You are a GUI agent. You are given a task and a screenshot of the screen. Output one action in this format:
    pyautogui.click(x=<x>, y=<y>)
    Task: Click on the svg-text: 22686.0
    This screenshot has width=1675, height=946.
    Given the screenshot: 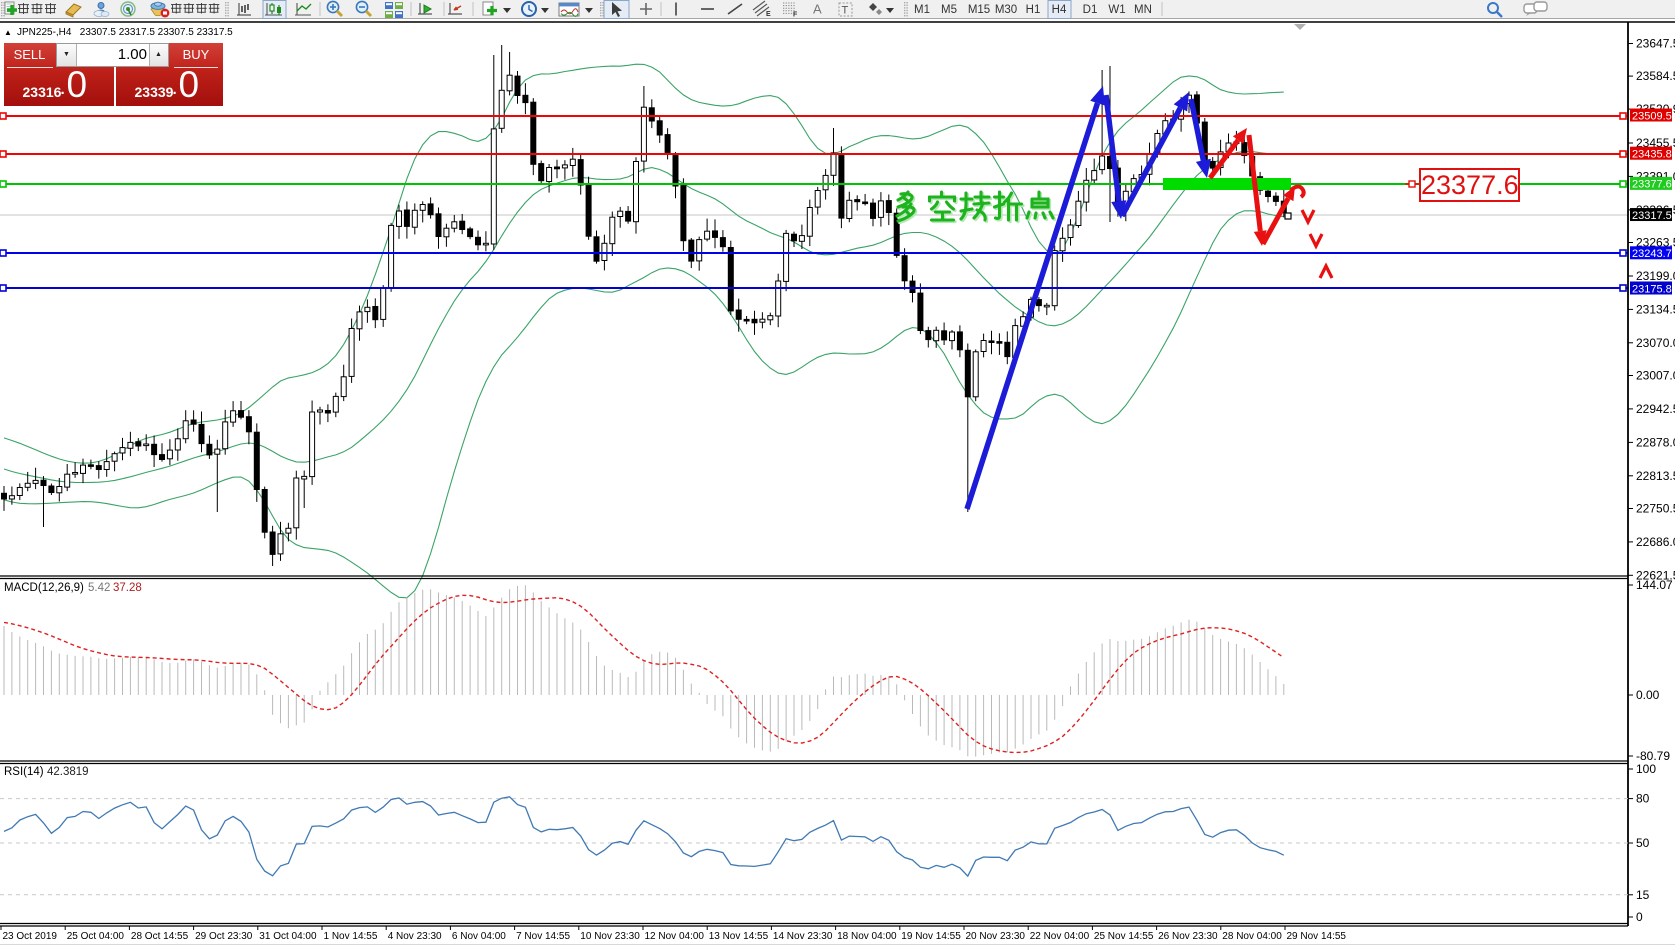 What is the action you would take?
    pyautogui.click(x=1655, y=542)
    